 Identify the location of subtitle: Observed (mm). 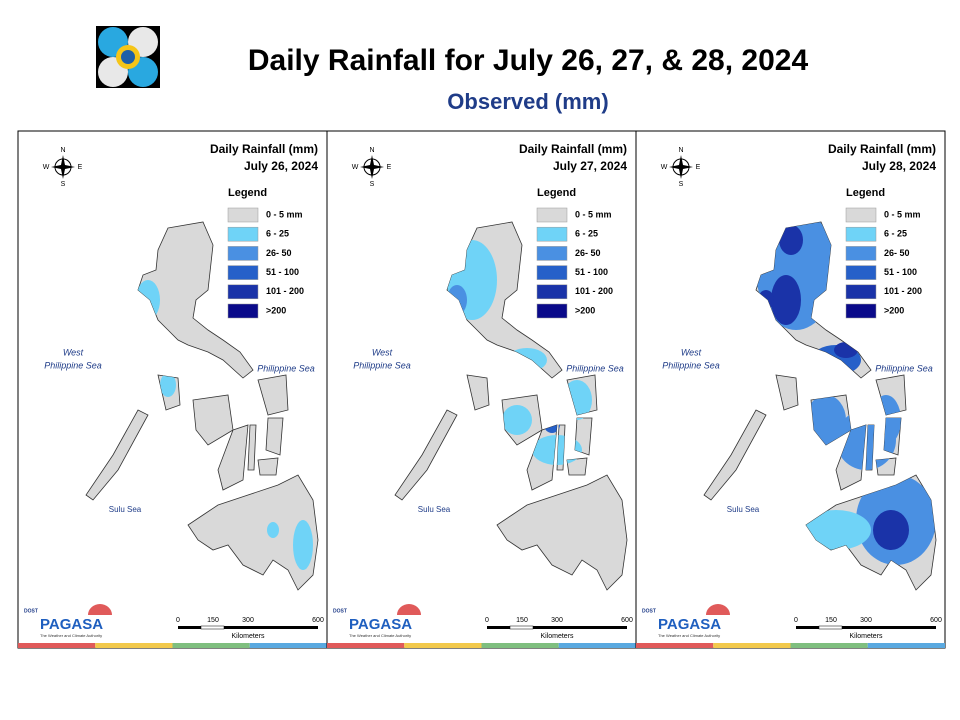
(527, 101).